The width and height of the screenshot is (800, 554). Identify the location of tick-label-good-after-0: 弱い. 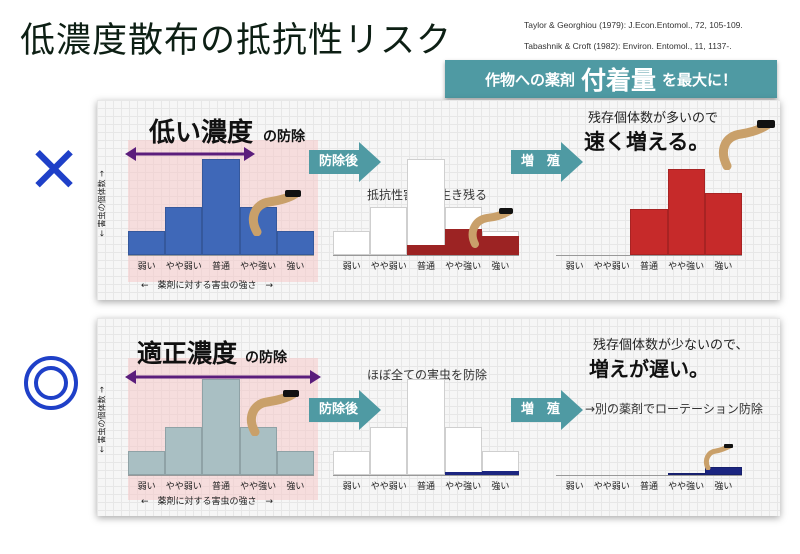
(351, 487).